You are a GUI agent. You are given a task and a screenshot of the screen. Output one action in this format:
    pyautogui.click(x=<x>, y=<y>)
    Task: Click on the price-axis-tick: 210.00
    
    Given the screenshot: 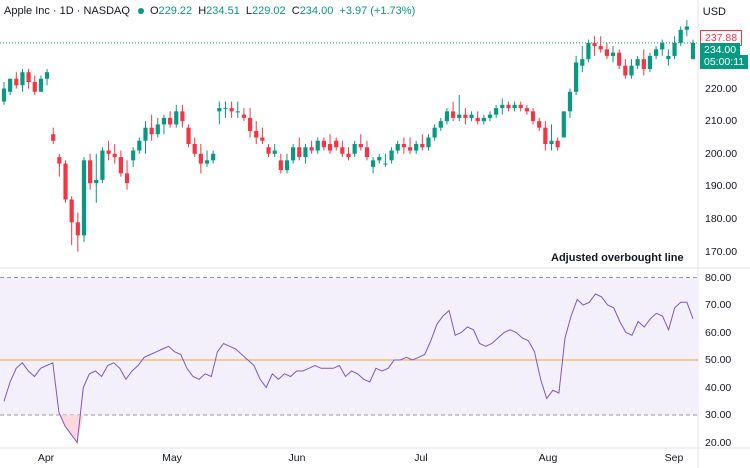 What is the action you would take?
    pyautogui.click(x=721, y=121)
    